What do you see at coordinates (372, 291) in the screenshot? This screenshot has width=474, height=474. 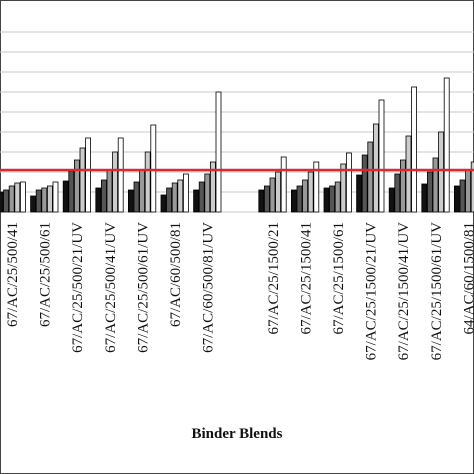 I see `x-tick-label: 67/AC/25/1500/21/UV` at bounding box center [372, 291].